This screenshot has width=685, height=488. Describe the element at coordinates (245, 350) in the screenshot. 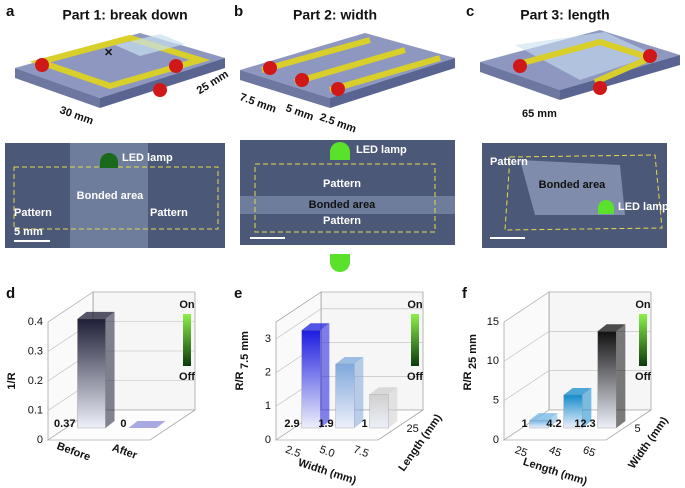

I see `y-axis-label-sub: 7.5 mm` at that location.